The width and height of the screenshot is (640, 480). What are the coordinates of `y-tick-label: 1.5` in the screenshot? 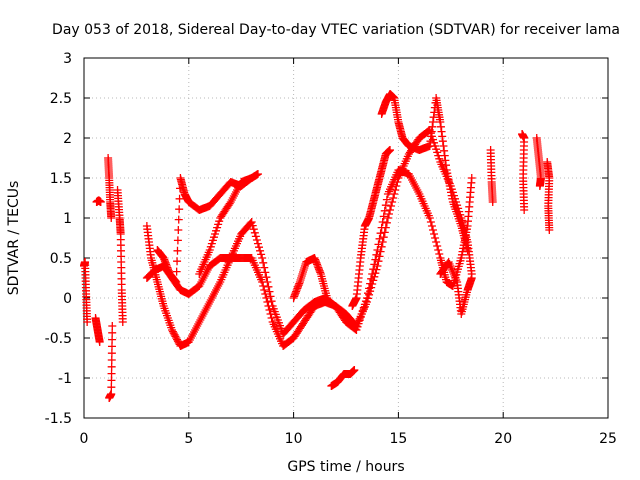 It's located at (61, 179).